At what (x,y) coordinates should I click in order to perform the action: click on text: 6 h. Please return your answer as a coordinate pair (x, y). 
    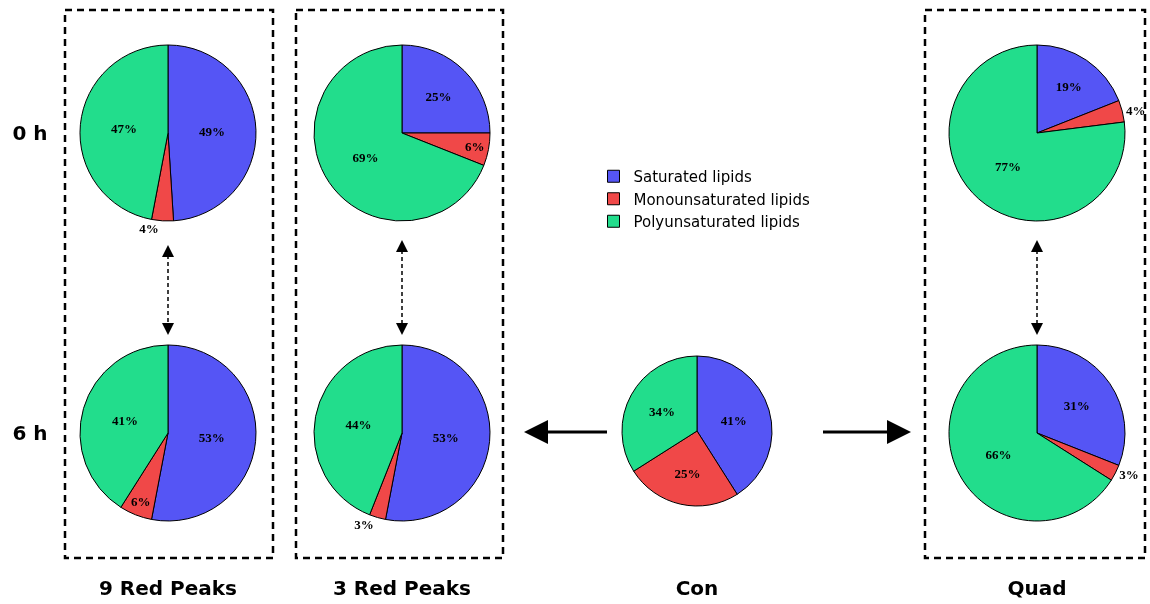
    Looking at the image, I should click on (30, 433).